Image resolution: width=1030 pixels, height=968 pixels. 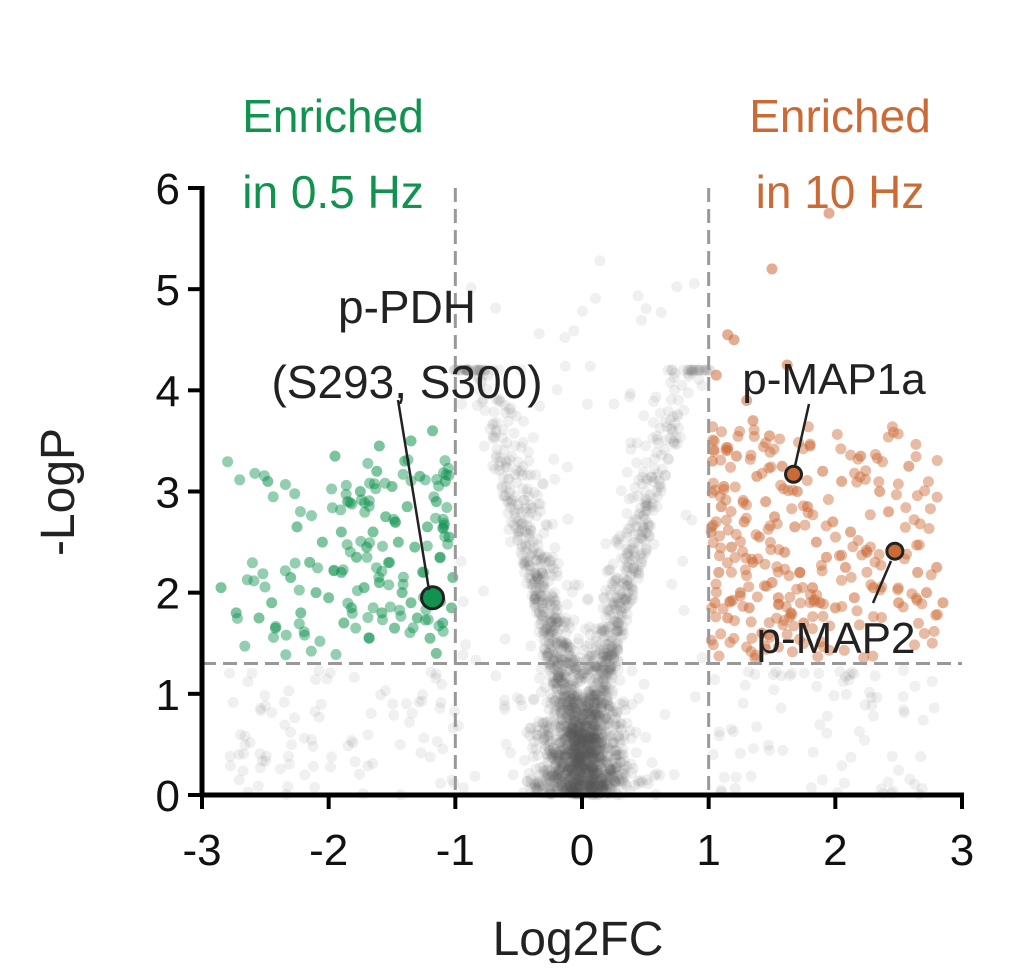 I want to click on pdh-label-line2: (S293, S300), so click(x=406, y=382).